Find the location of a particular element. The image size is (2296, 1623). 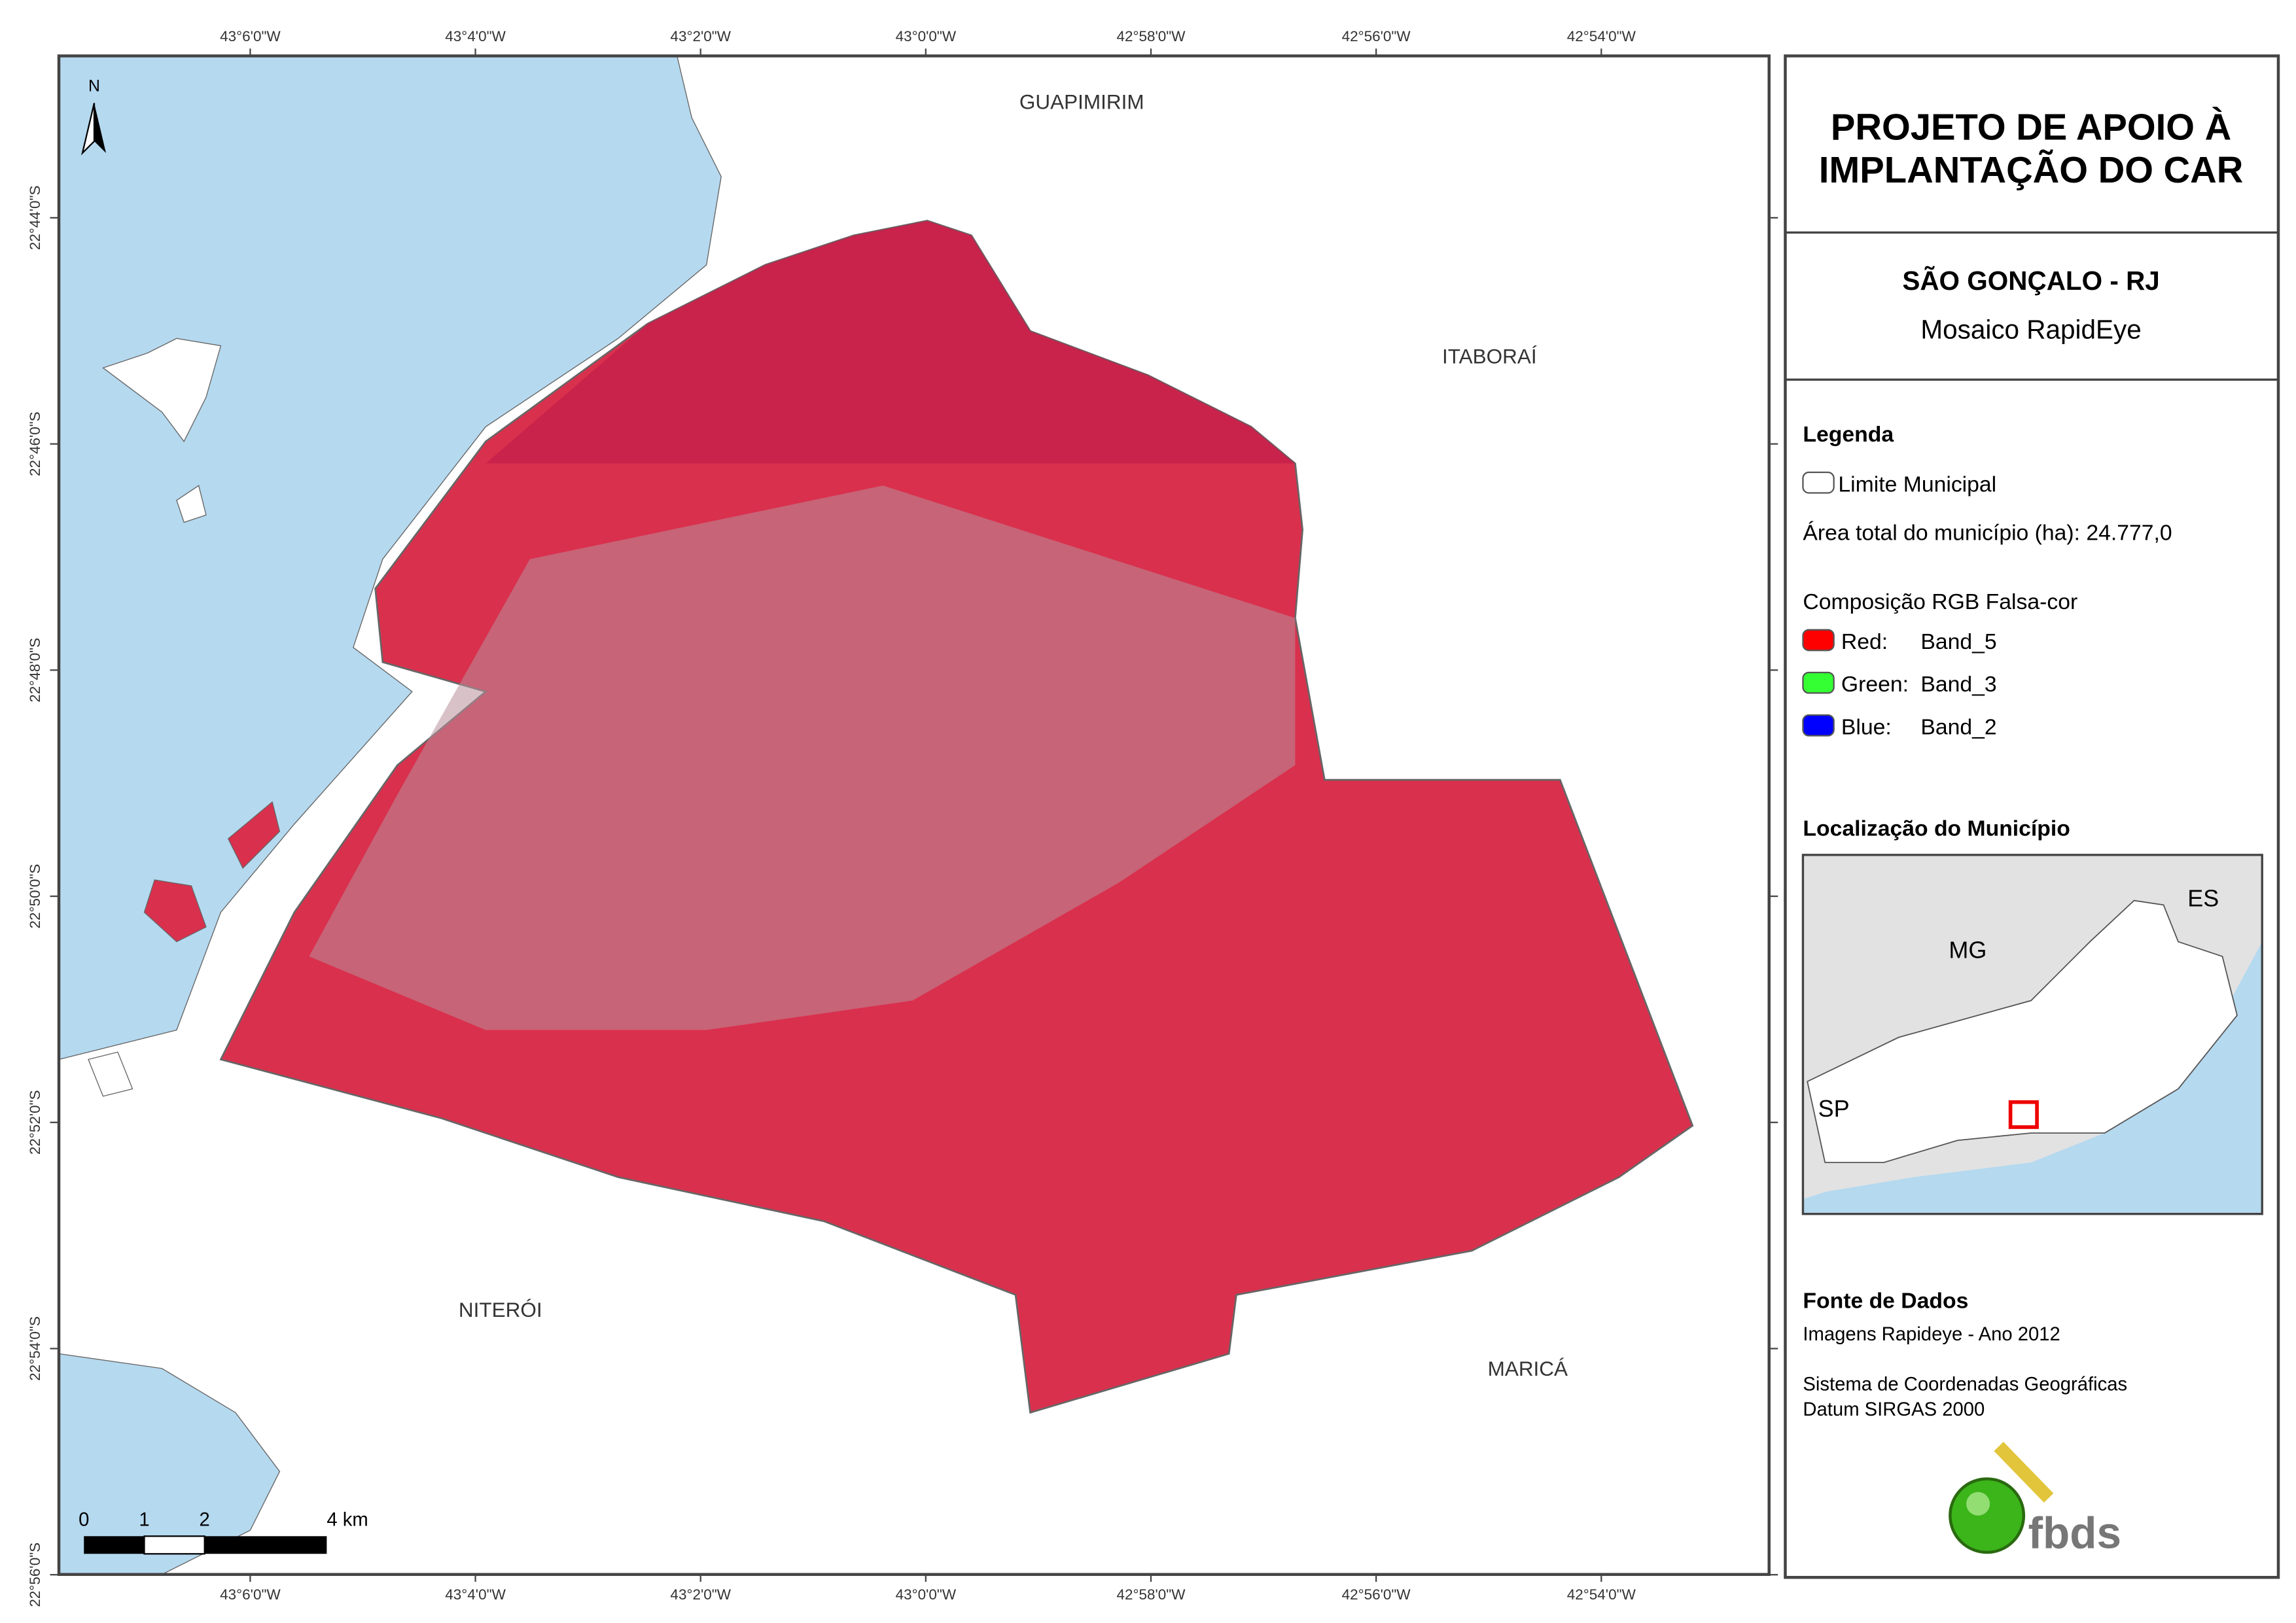

legend-item: Red: is located at coordinates (1865, 641).